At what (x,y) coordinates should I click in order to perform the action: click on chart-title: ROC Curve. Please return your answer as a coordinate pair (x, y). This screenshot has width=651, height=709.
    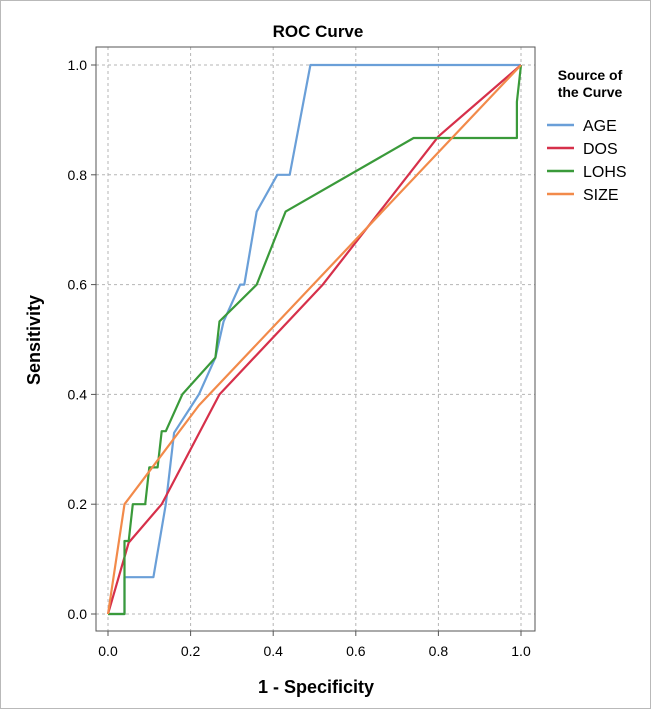
    Looking at the image, I should click on (318, 31).